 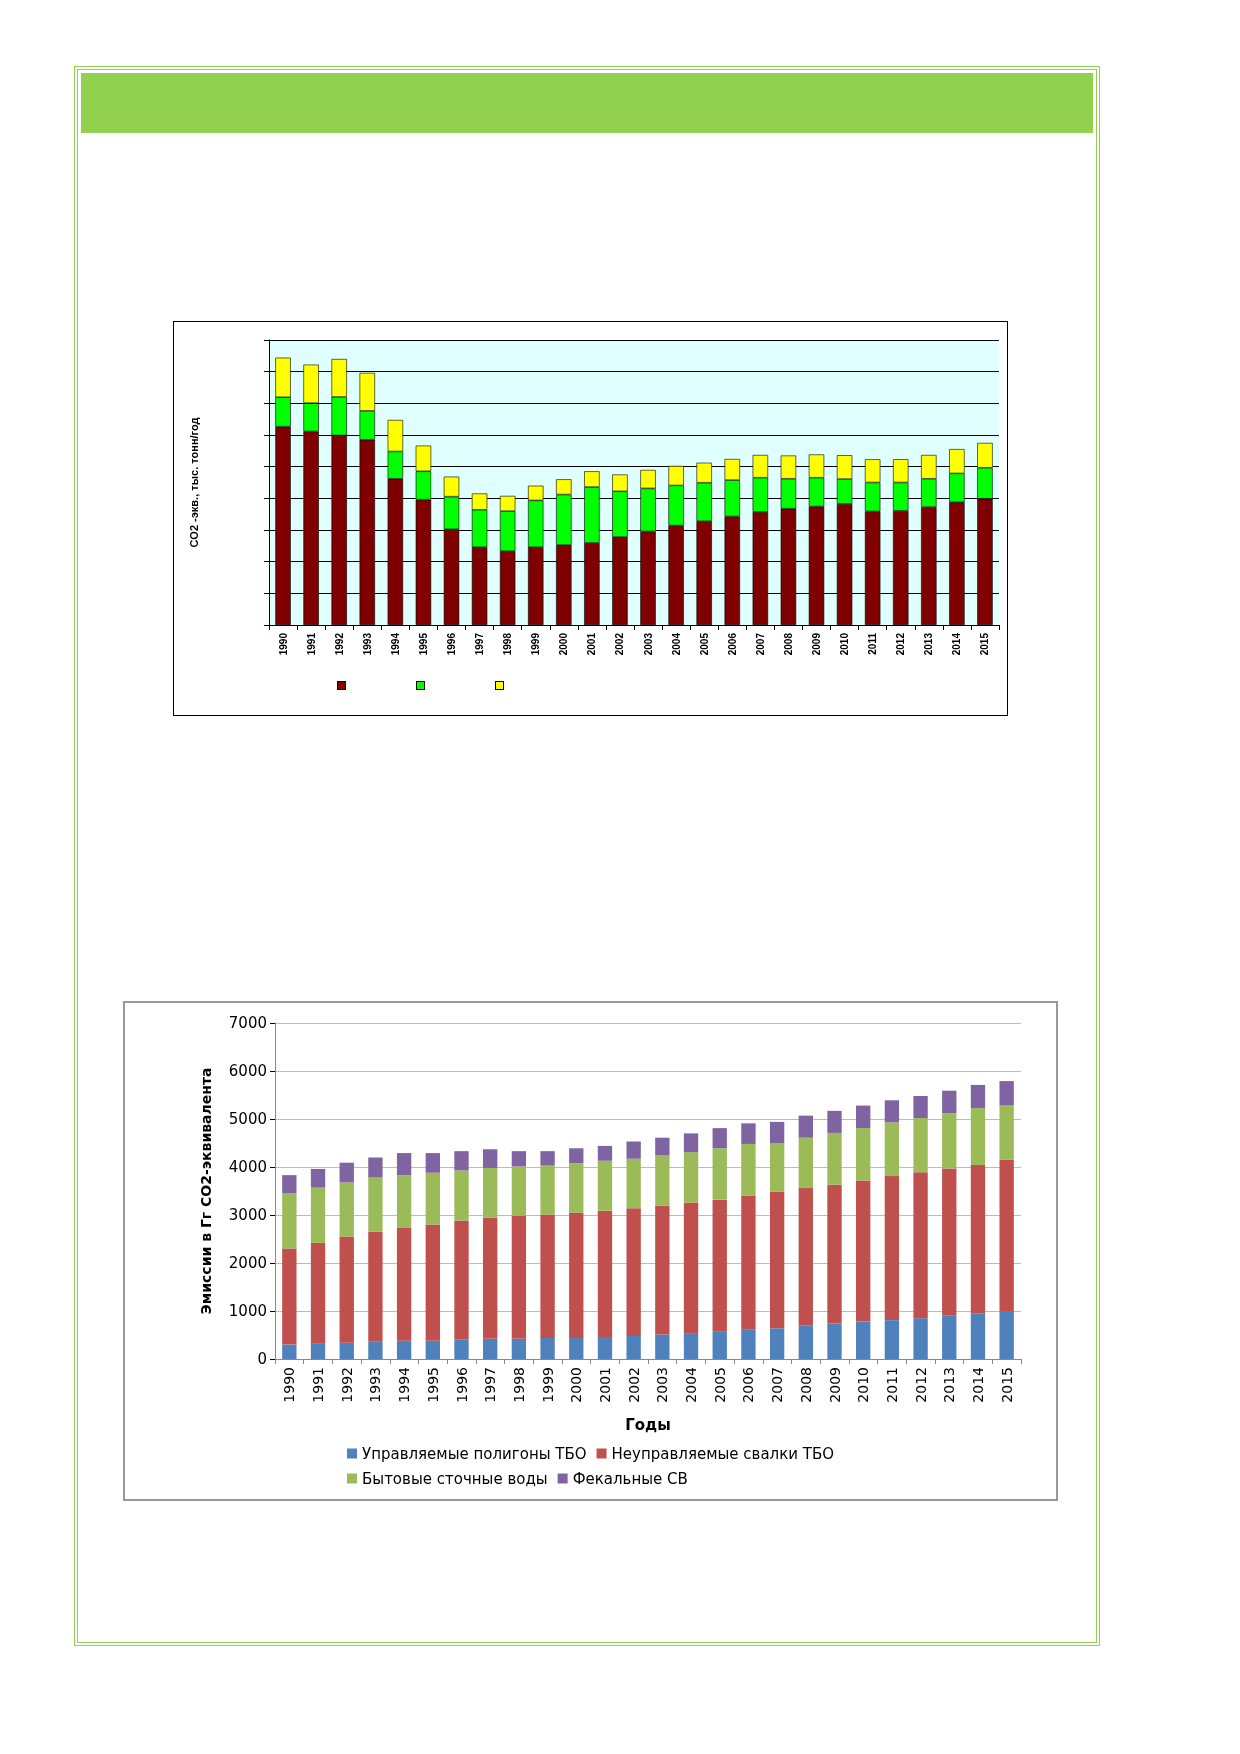 I want to click on x-tick-label: 2000, so click(x=564, y=644).